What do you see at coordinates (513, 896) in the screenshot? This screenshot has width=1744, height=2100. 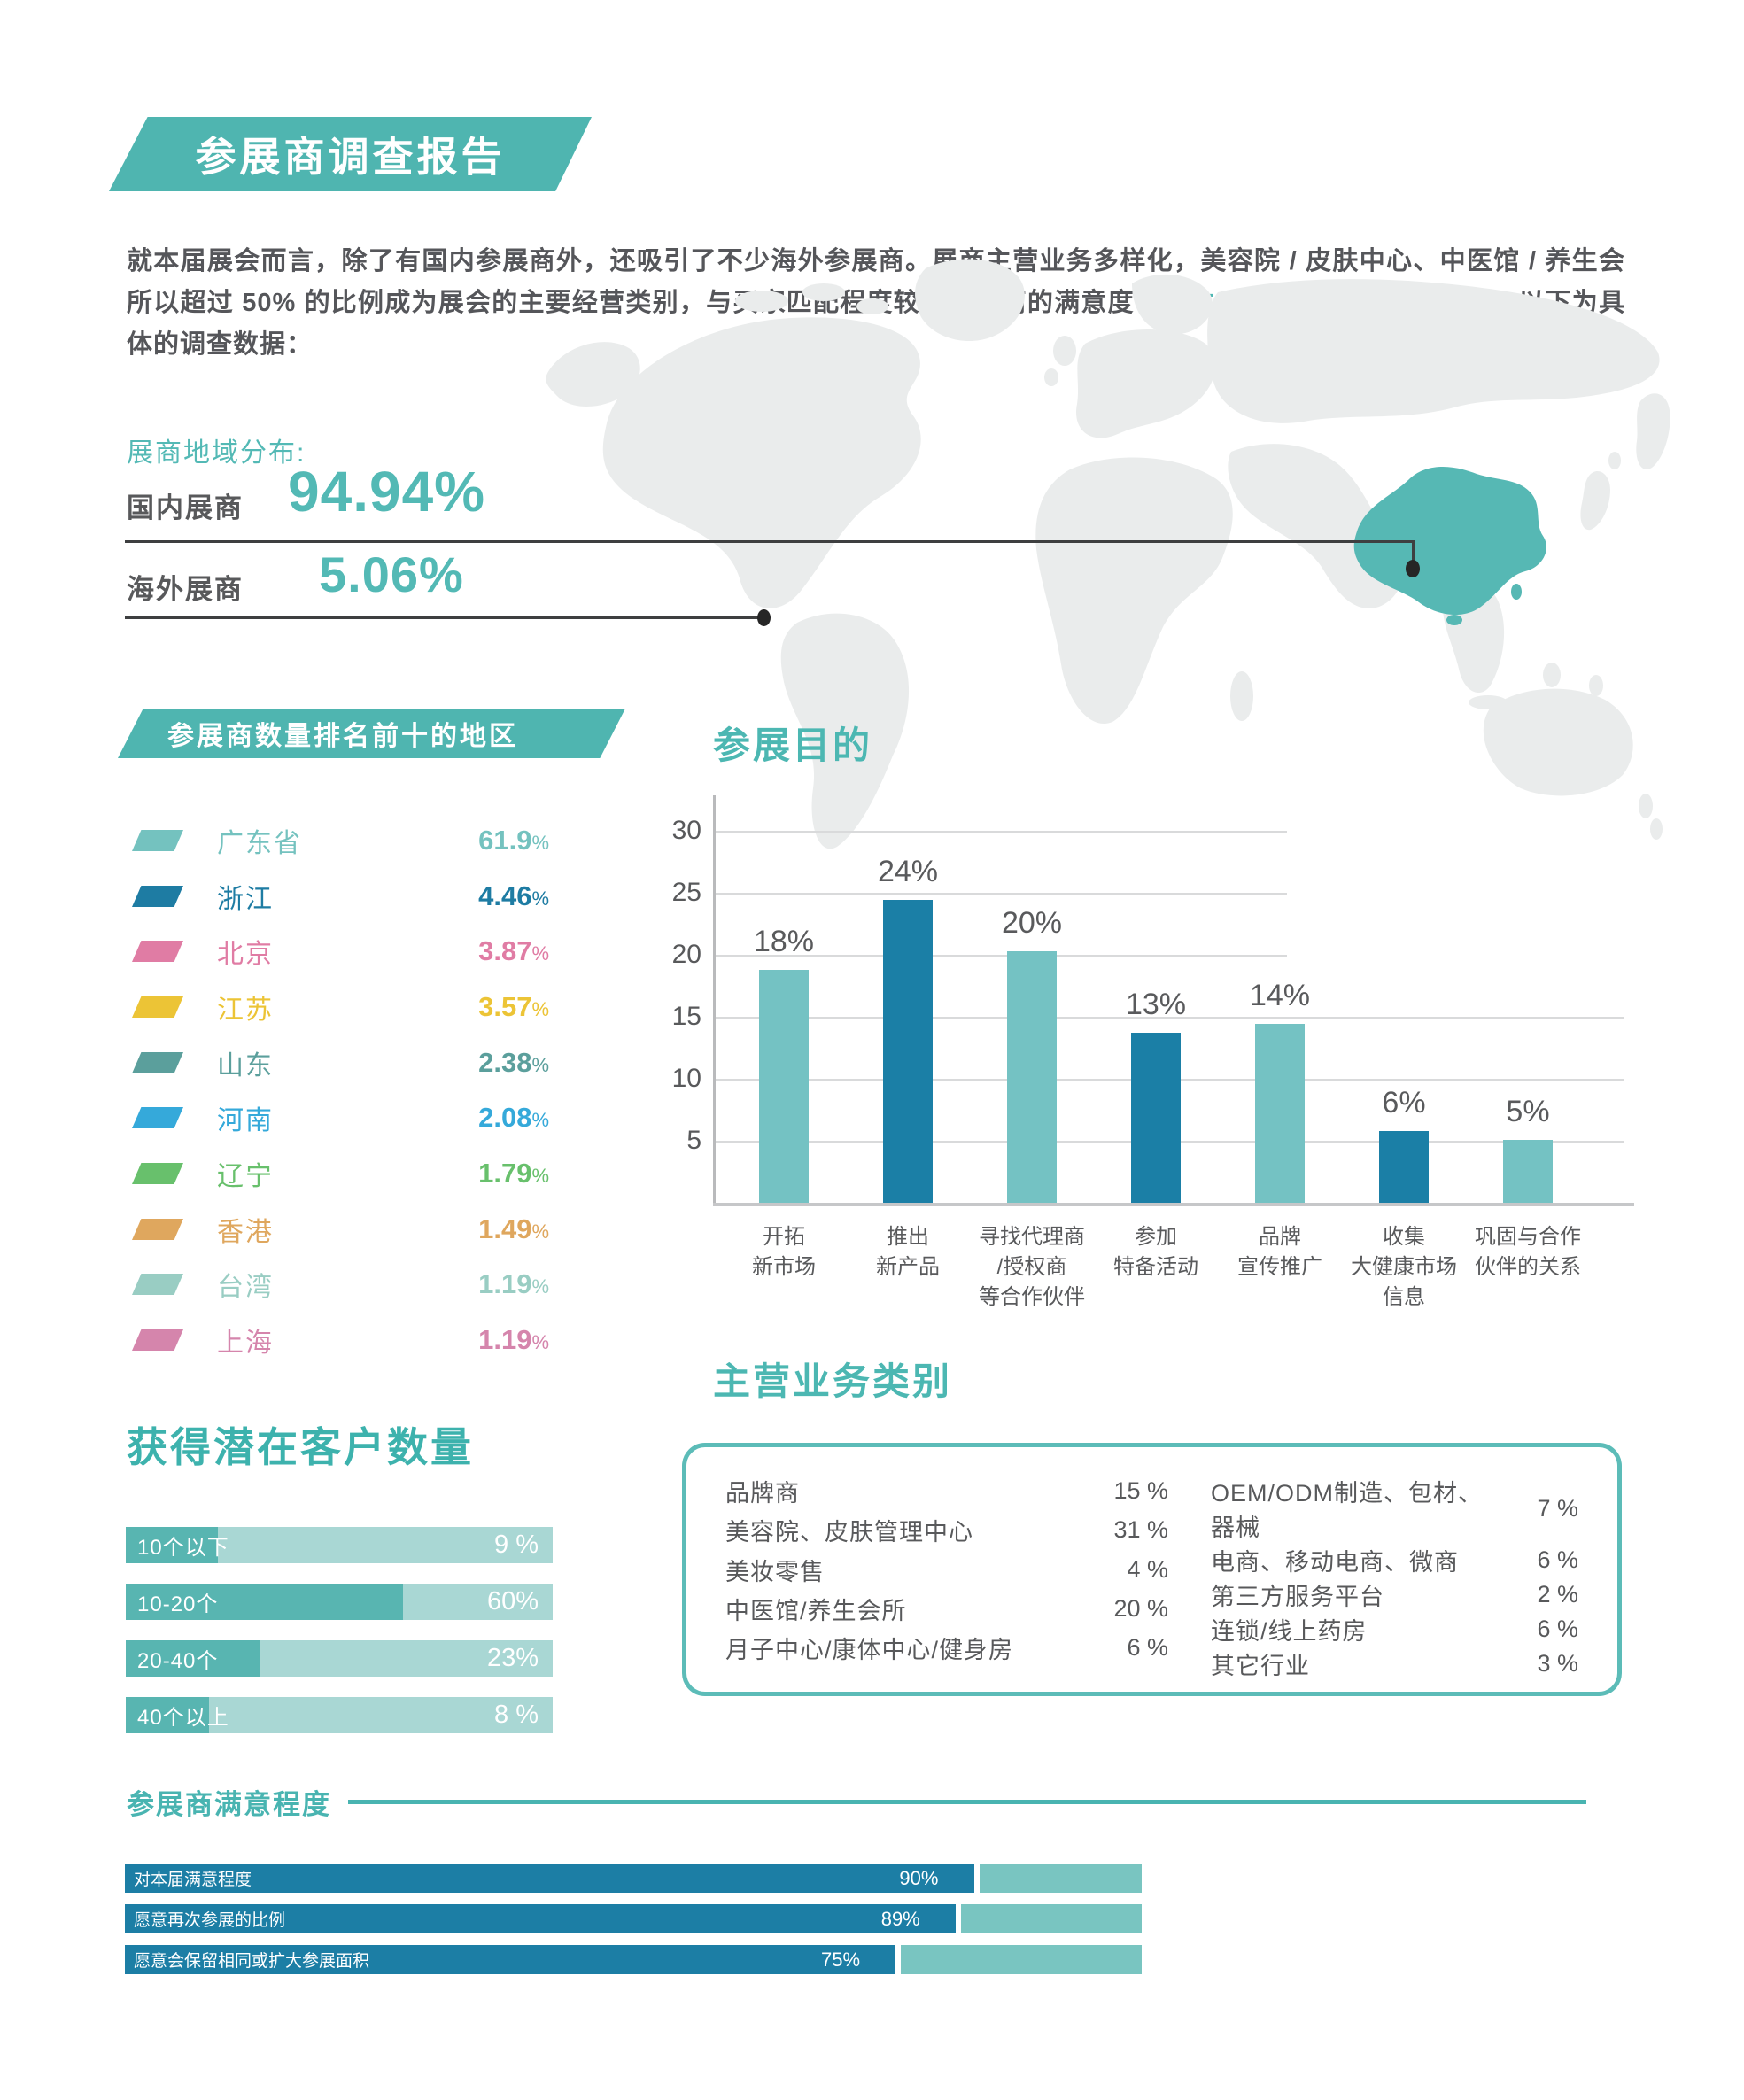 I see `legend-value: 4.46%` at bounding box center [513, 896].